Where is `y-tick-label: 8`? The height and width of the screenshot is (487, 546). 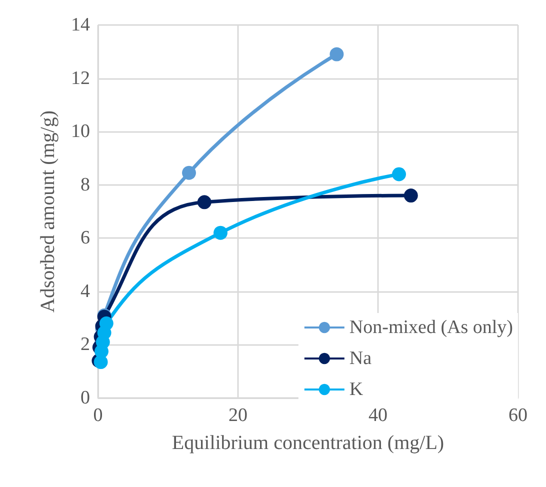 y-tick-label: 8 is located at coordinates (85, 185).